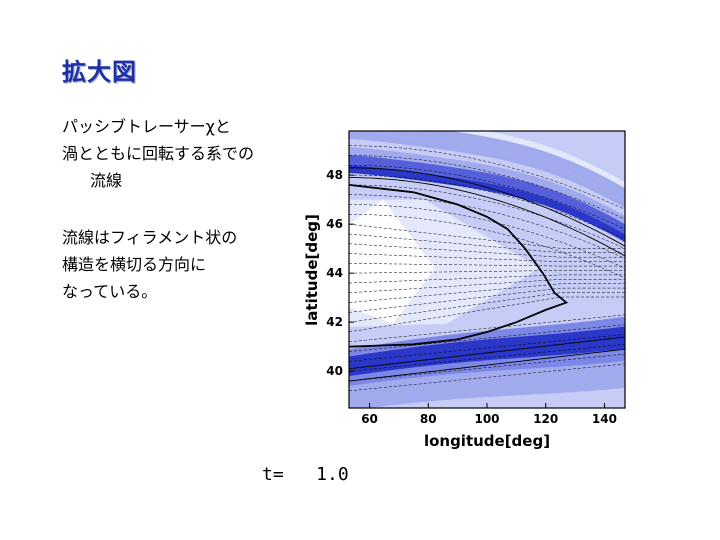  Describe the element at coordinates (99, 72) in the screenshot. I see `slide-title: 拡大図` at that location.